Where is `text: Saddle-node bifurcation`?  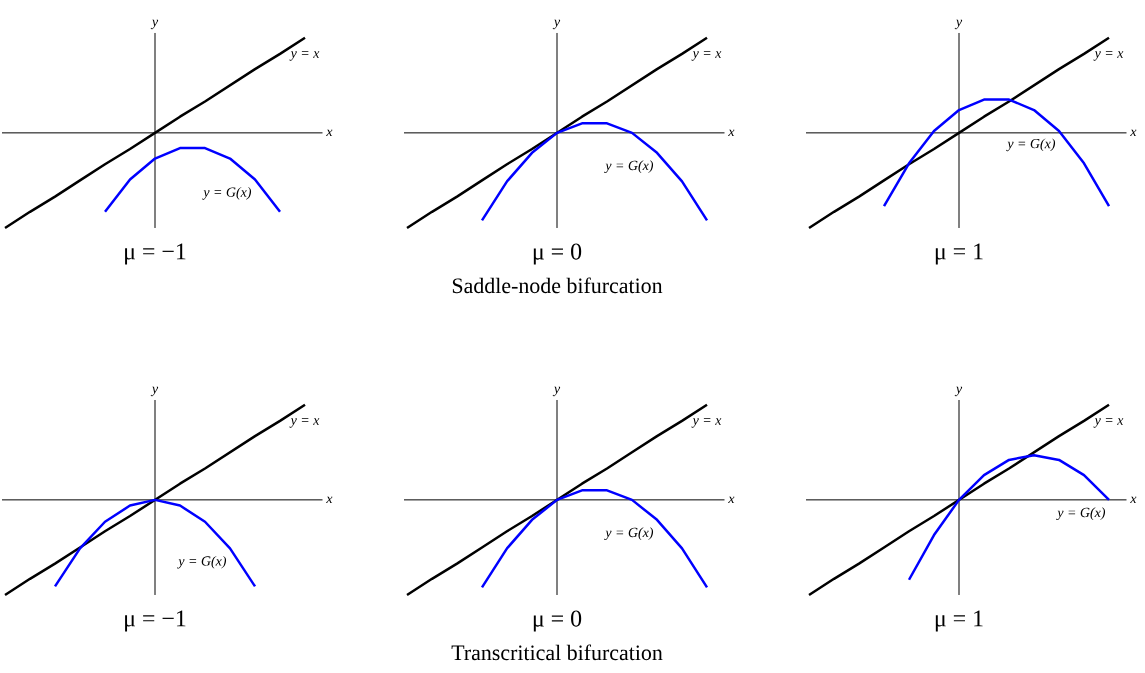
text: Saddle-node bifurcation is located at coordinates (557, 285).